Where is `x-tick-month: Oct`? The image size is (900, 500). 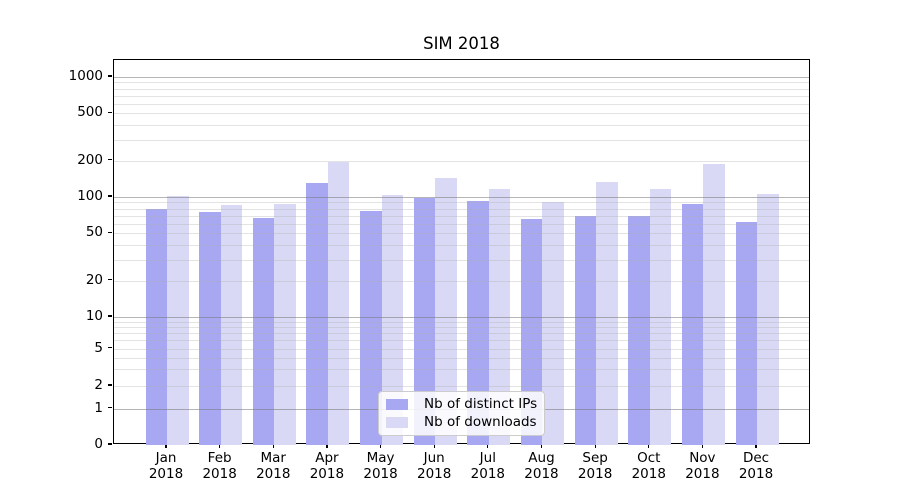
x-tick-month: Oct is located at coordinates (649, 458).